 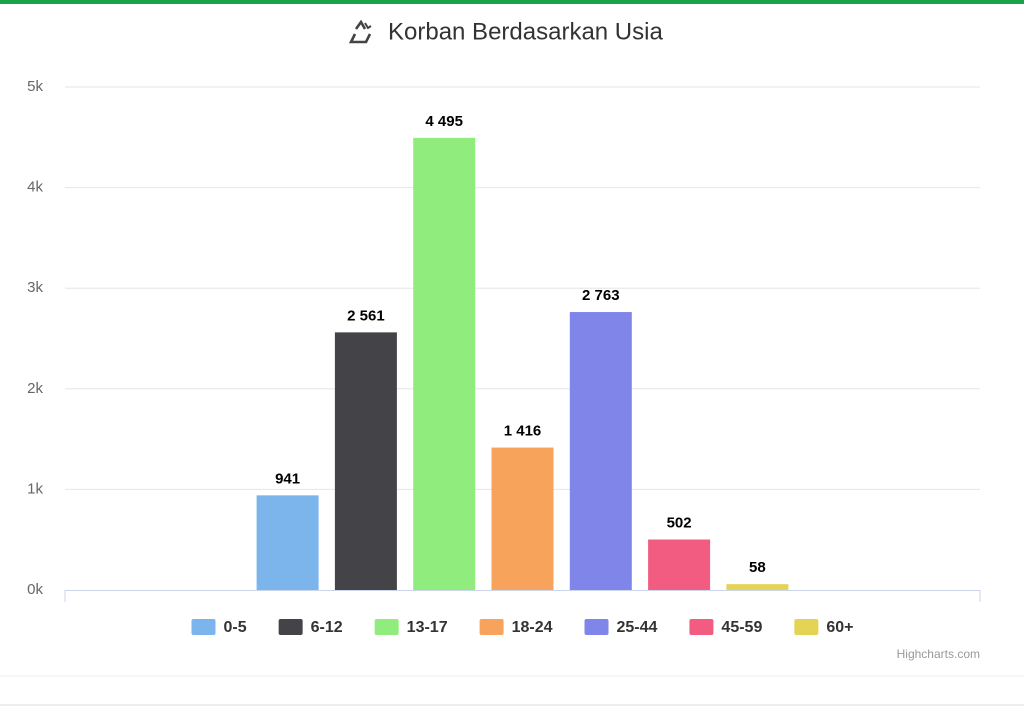 I want to click on data-label: 941, so click(x=287, y=478).